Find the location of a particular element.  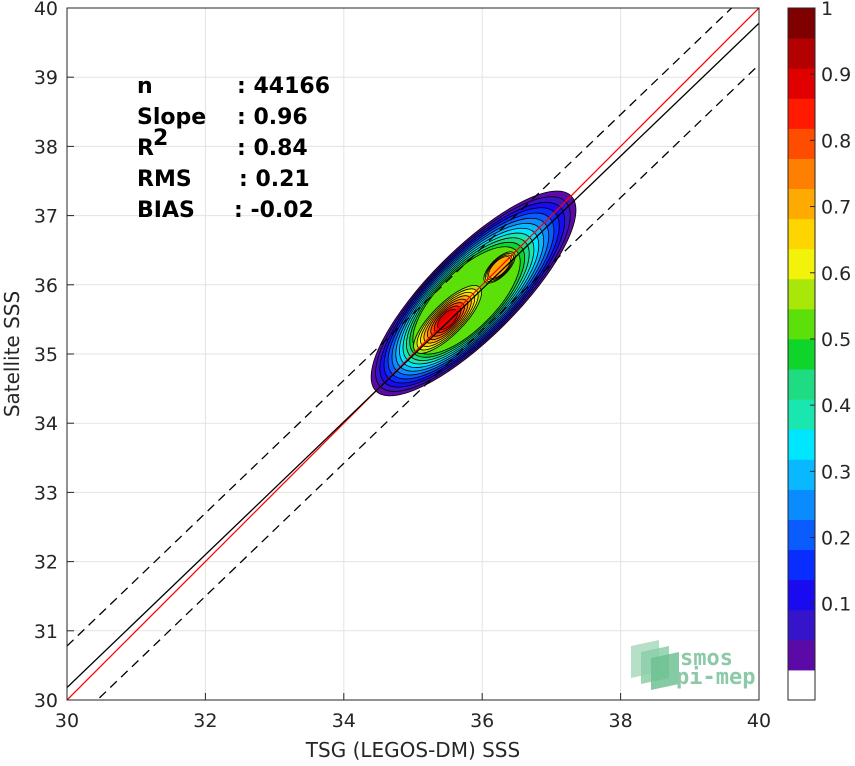

colorbar-frame is located at coordinates (801, 354).